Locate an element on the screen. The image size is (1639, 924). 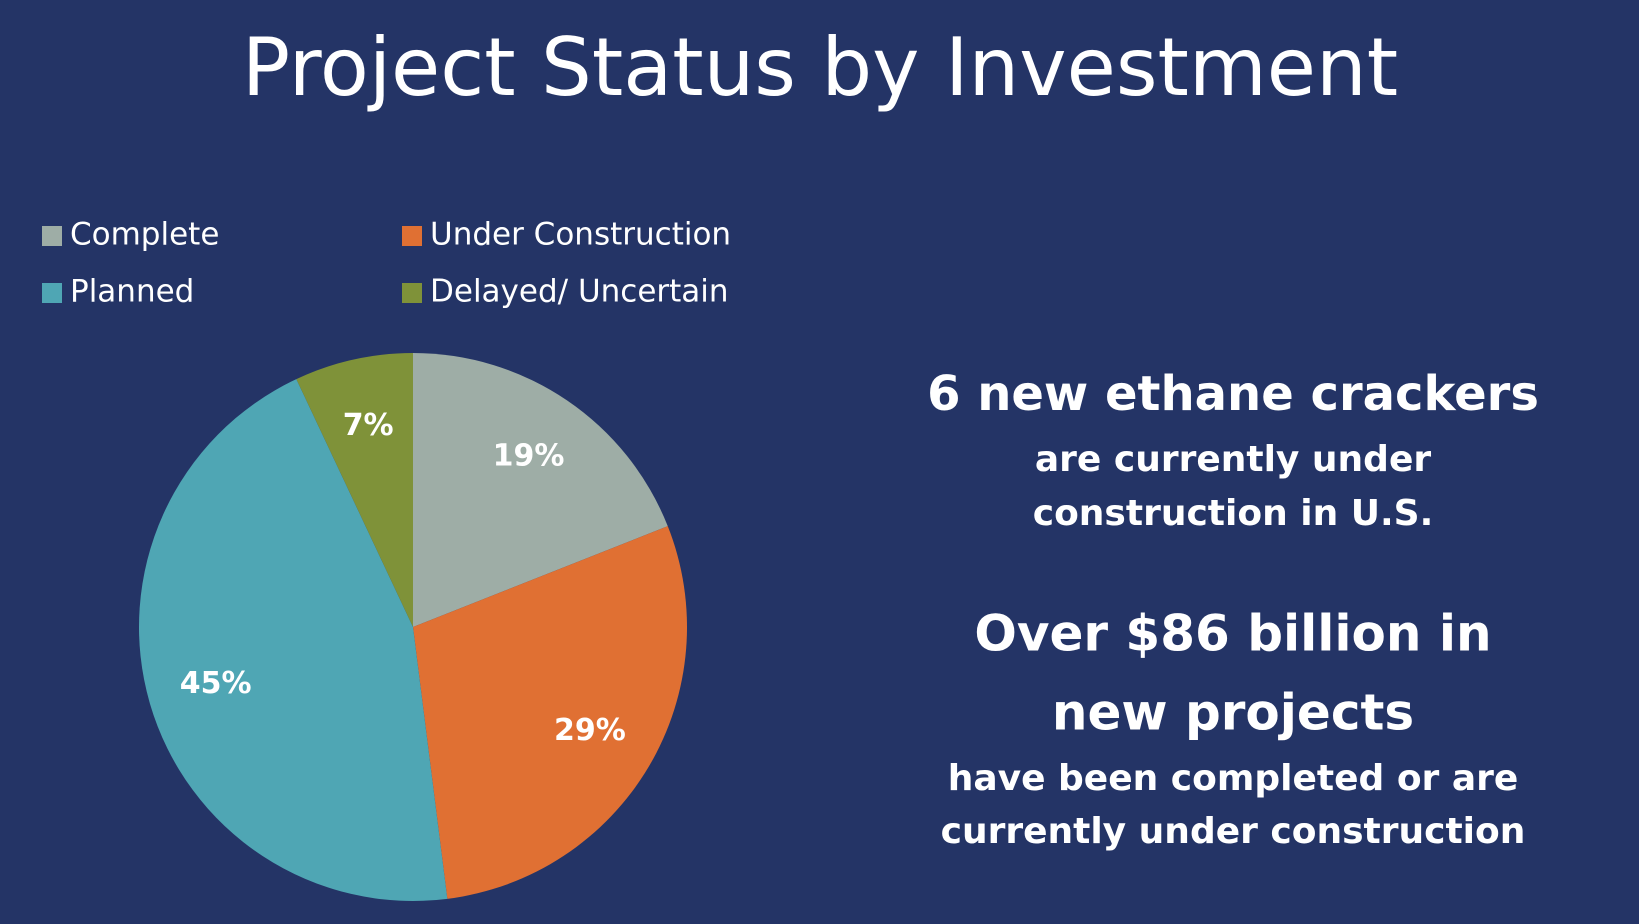
legend-label: Planned is located at coordinates (132, 292).